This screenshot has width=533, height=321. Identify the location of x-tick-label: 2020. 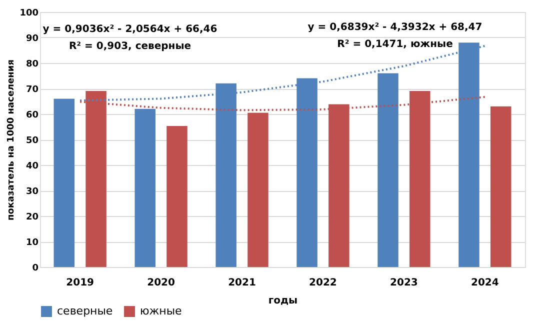
(161, 283).